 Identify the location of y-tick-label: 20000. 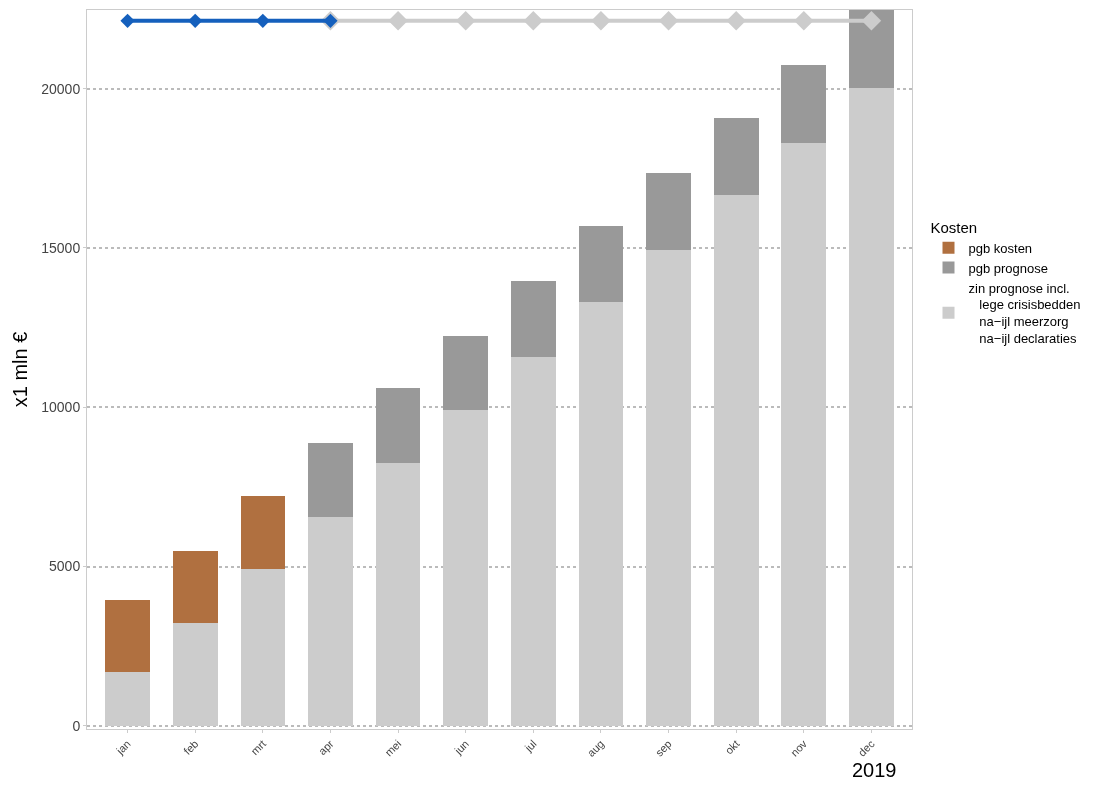
(61, 88).